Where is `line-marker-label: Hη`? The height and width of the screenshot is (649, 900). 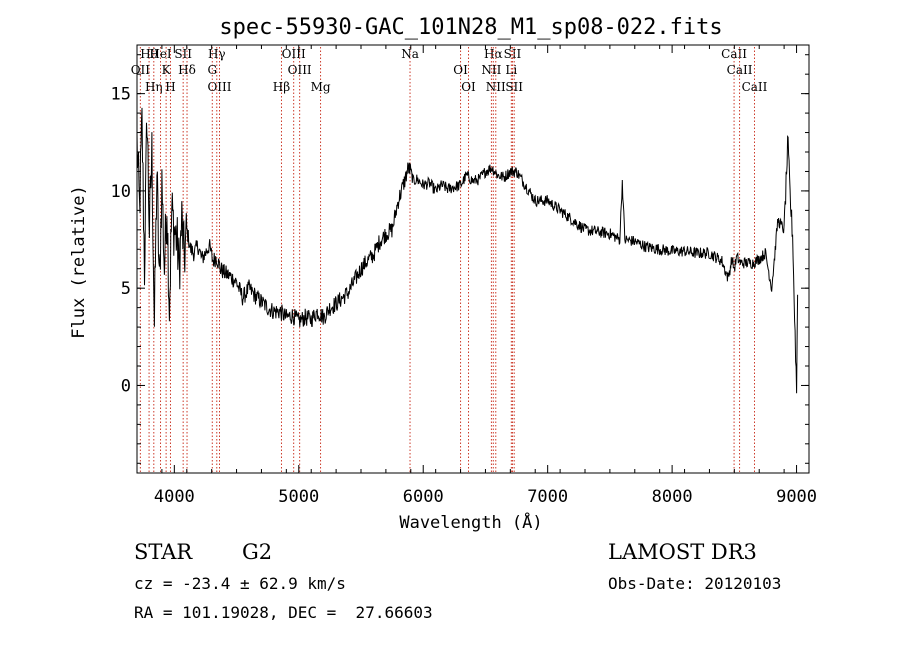
line-marker-label: Hη is located at coordinates (154, 87).